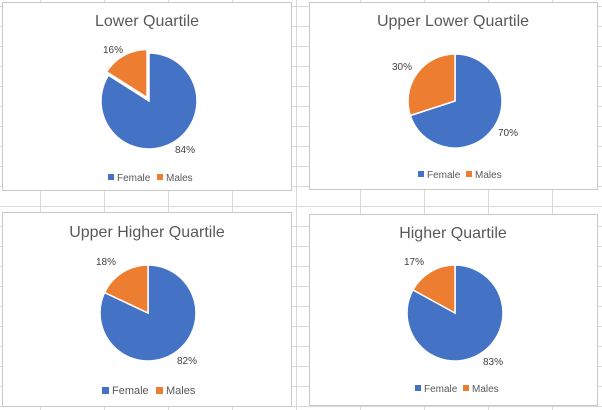 The width and height of the screenshot is (602, 410). I want to click on pie-chart-lower-quartile: Lower Quartile 84% 16% Female Males, so click(147, 98).